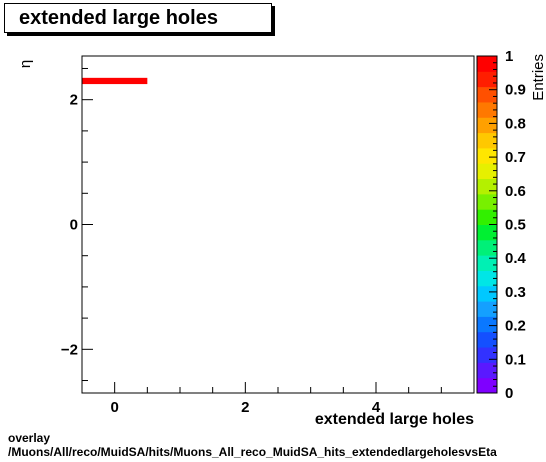  I want to click on x-tick-label: 0, so click(114, 407).